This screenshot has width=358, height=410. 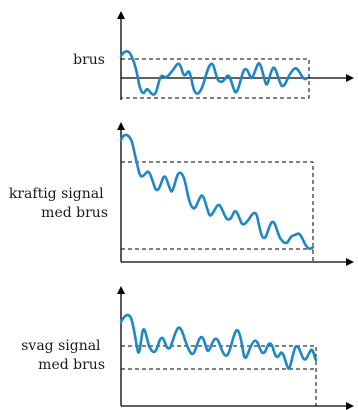 What do you see at coordinates (215, 78) in the screenshot?
I see `noise-envelope-lines` at bounding box center [215, 78].